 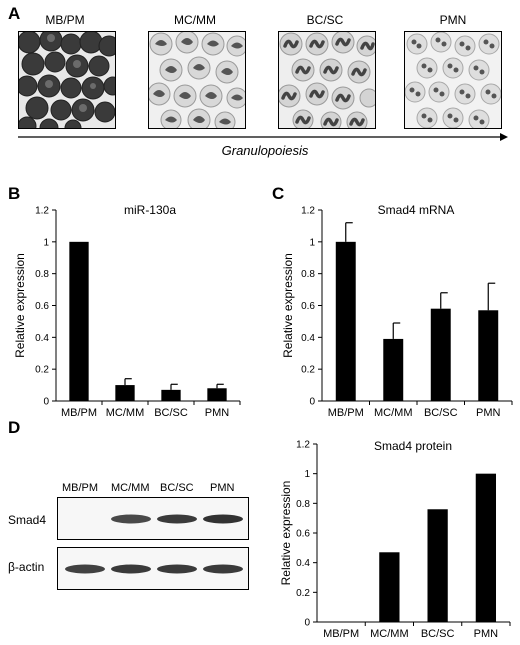 What do you see at coordinates (42, 274) in the screenshot?
I see `y-tick-label-b: 0.8` at bounding box center [42, 274].